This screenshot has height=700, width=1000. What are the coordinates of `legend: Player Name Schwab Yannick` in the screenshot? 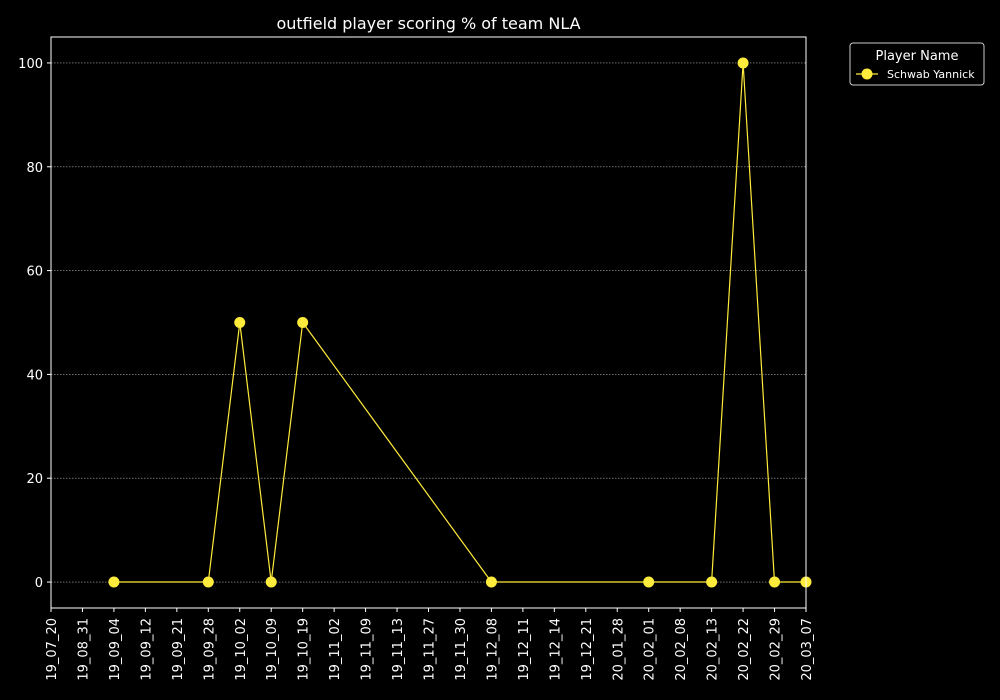 It's located at (917, 64).